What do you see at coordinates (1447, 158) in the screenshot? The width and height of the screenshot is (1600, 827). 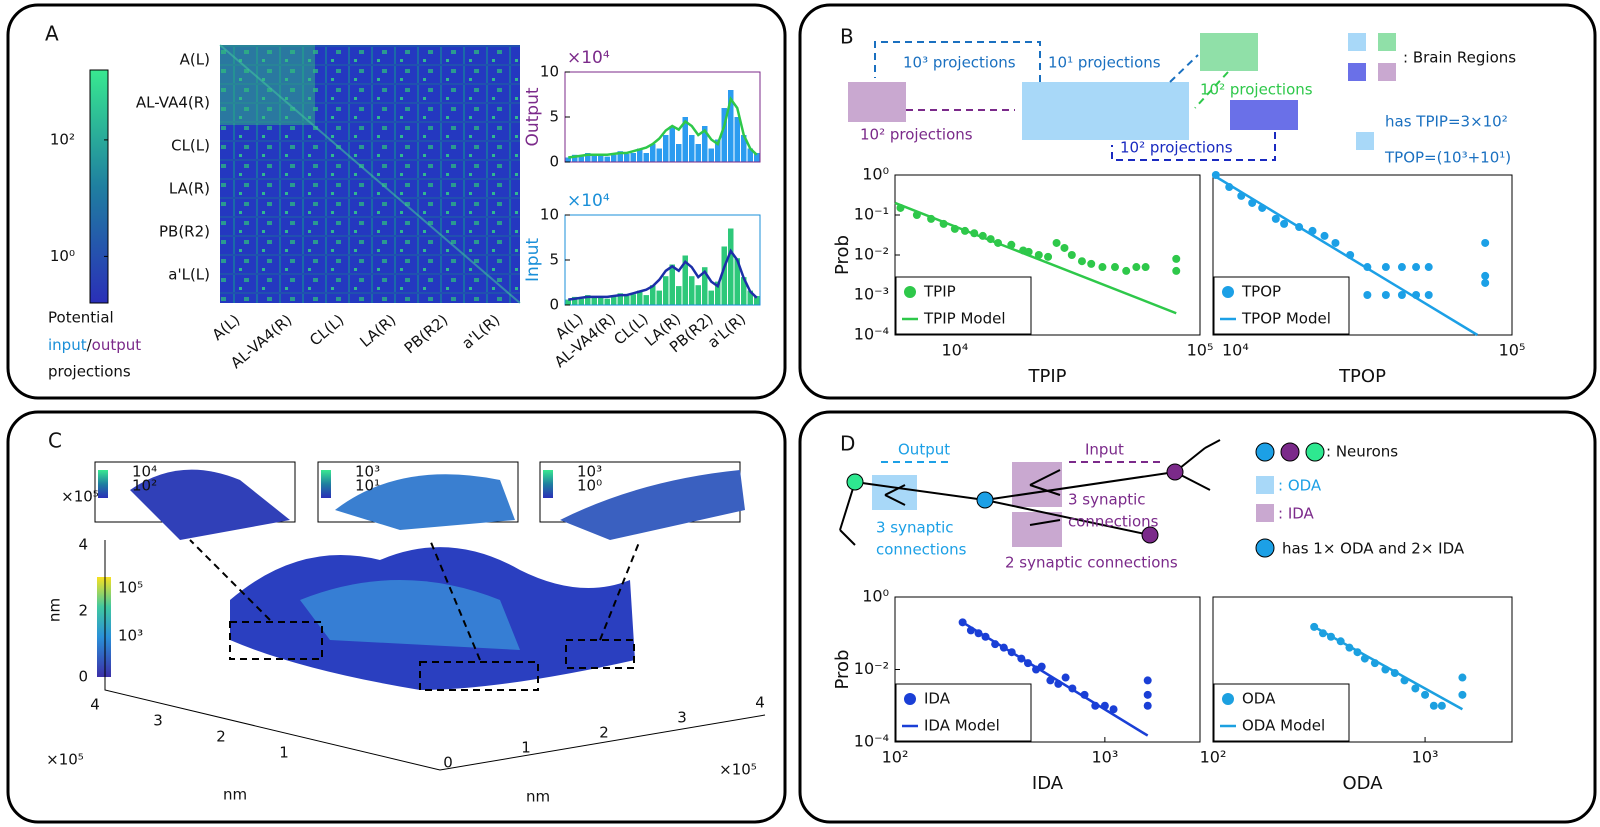 I see `legend-text: TPOP=(10³+10¹)` at bounding box center [1447, 158].